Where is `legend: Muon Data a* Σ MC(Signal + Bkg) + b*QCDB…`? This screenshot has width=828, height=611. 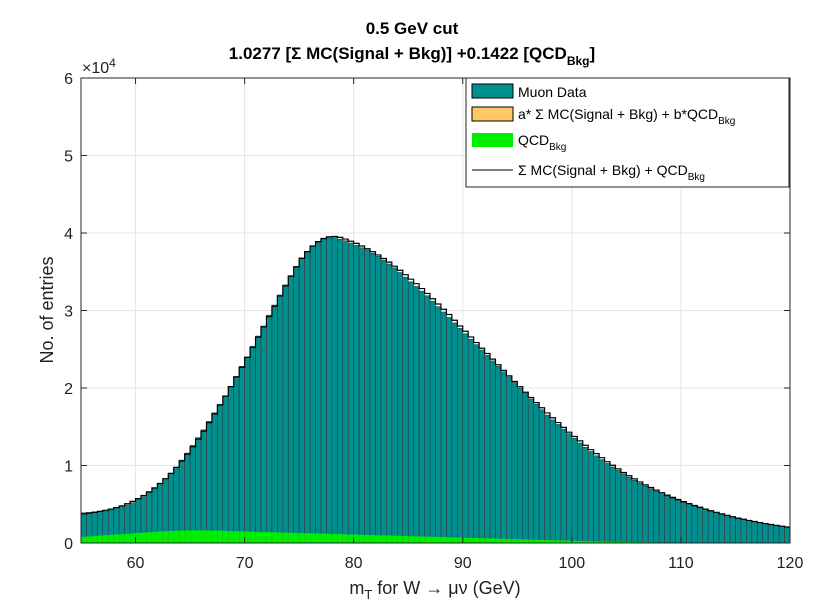
legend: Muon Data a* Σ MC(Signal + Bkg) + b*QCDB… is located at coordinates (627, 132).